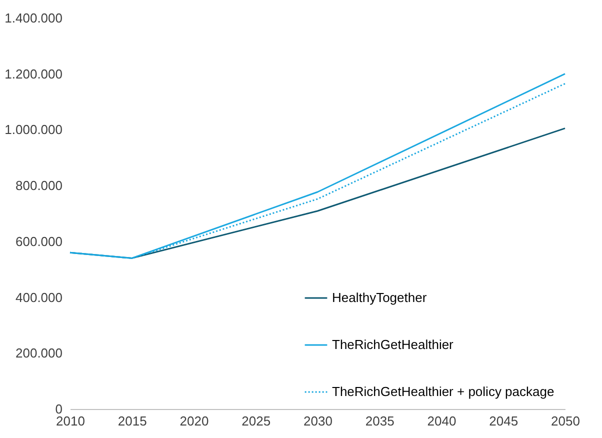  What do you see at coordinates (379, 421) in the screenshot?
I see `x-tick-label: 2035` at bounding box center [379, 421].